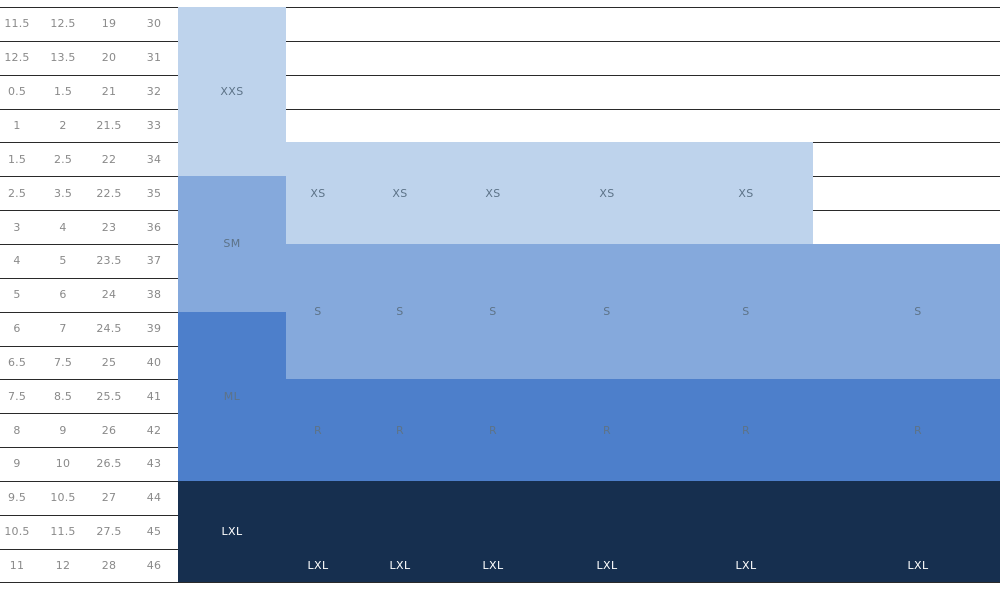 The image size is (1000, 592). What do you see at coordinates (154, 227) in the screenshot?
I see `size-table-cell: 36` at bounding box center [154, 227].